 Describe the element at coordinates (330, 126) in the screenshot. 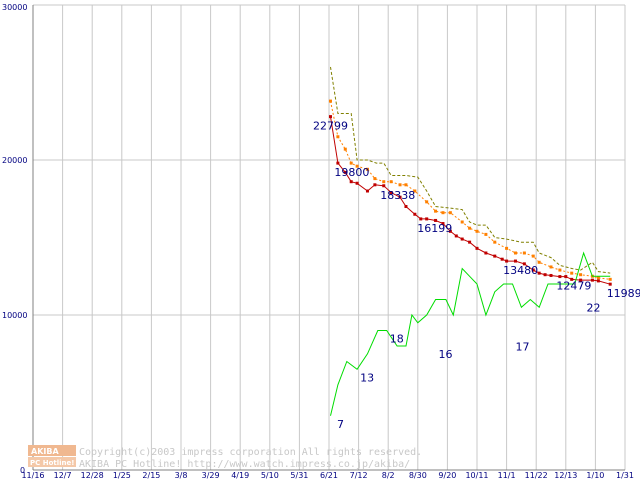

I see `min-price-label: 22799` at that location.